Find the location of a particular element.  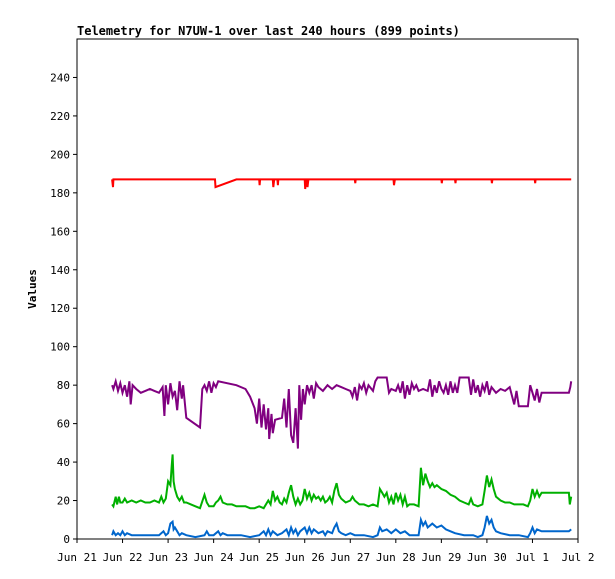

y-tick-label: 160 is located at coordinates (60, 231).